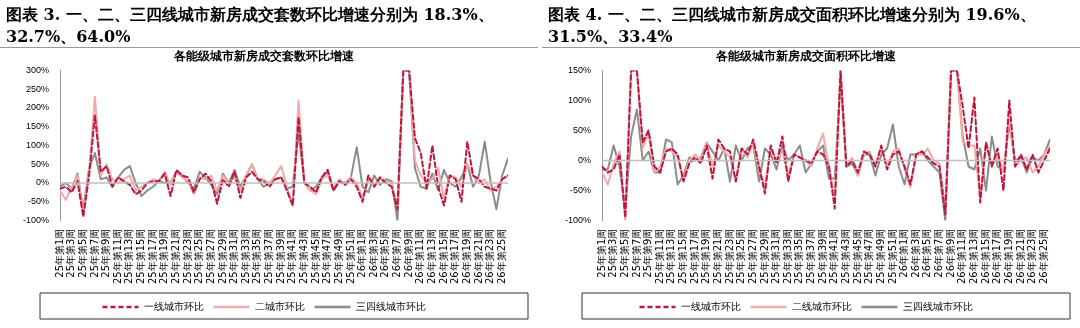  What do you see at coordinates (37, 107) in the screenshot?
I see `y-tick-label: 200%` at bounding box center [37, 107].